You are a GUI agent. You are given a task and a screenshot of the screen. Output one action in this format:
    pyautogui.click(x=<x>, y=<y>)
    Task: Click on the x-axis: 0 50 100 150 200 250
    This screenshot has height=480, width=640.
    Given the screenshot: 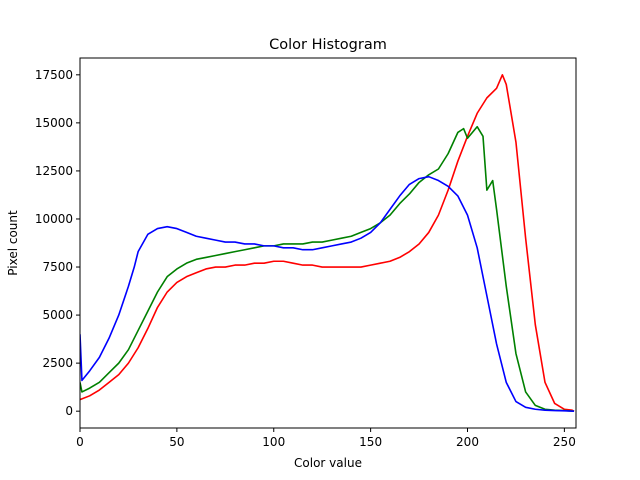 What is the action you would take?
    pyautogui.click(x=326, y=438)
    